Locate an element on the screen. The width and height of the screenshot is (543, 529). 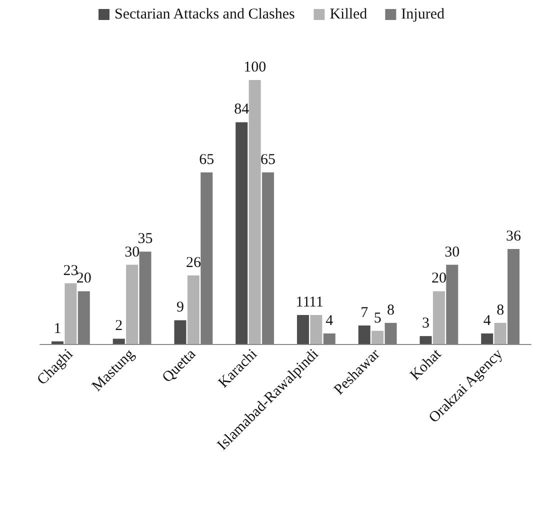
legend-label: Sectarian Attacks and Clashes is located at coordinates (205, 14).